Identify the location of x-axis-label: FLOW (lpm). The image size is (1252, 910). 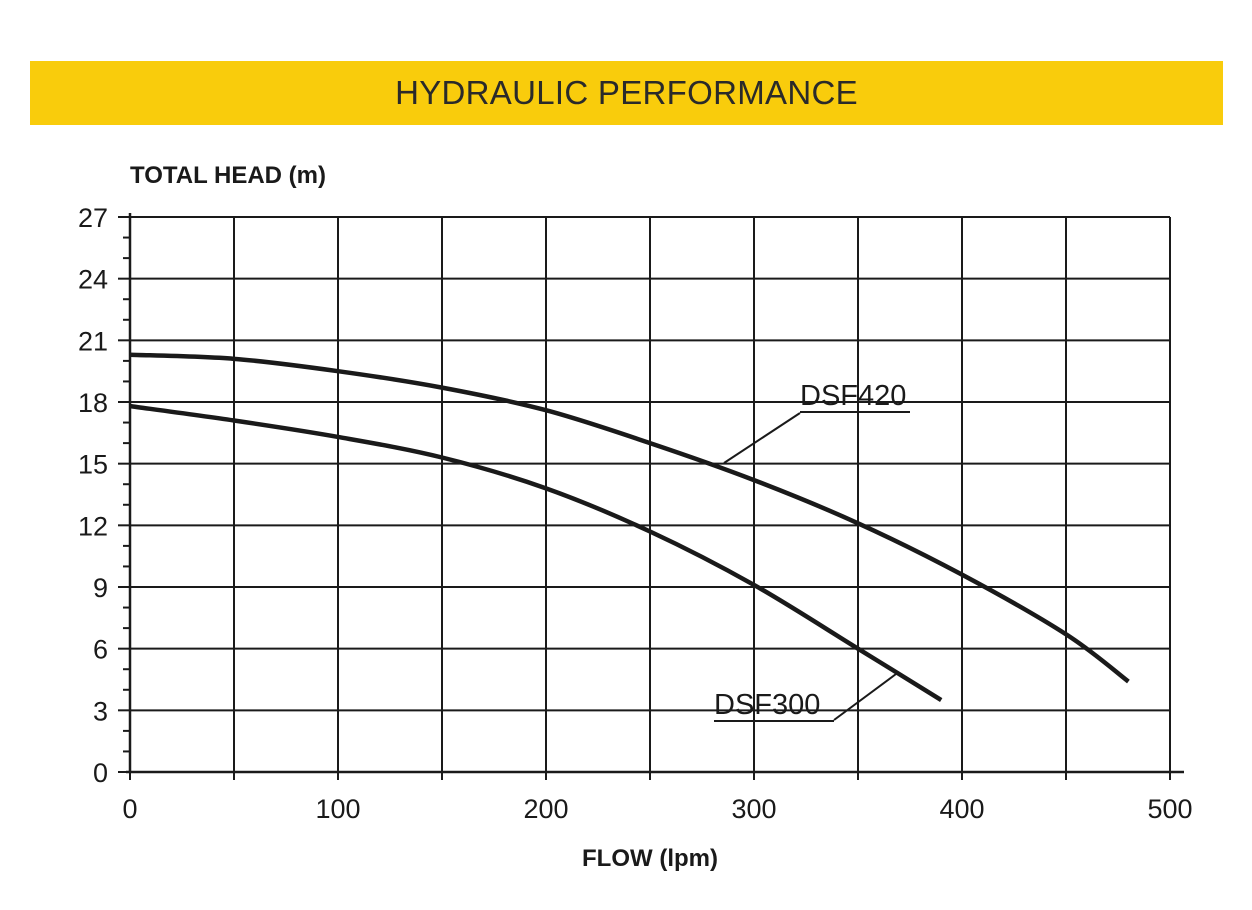
(650, 858).